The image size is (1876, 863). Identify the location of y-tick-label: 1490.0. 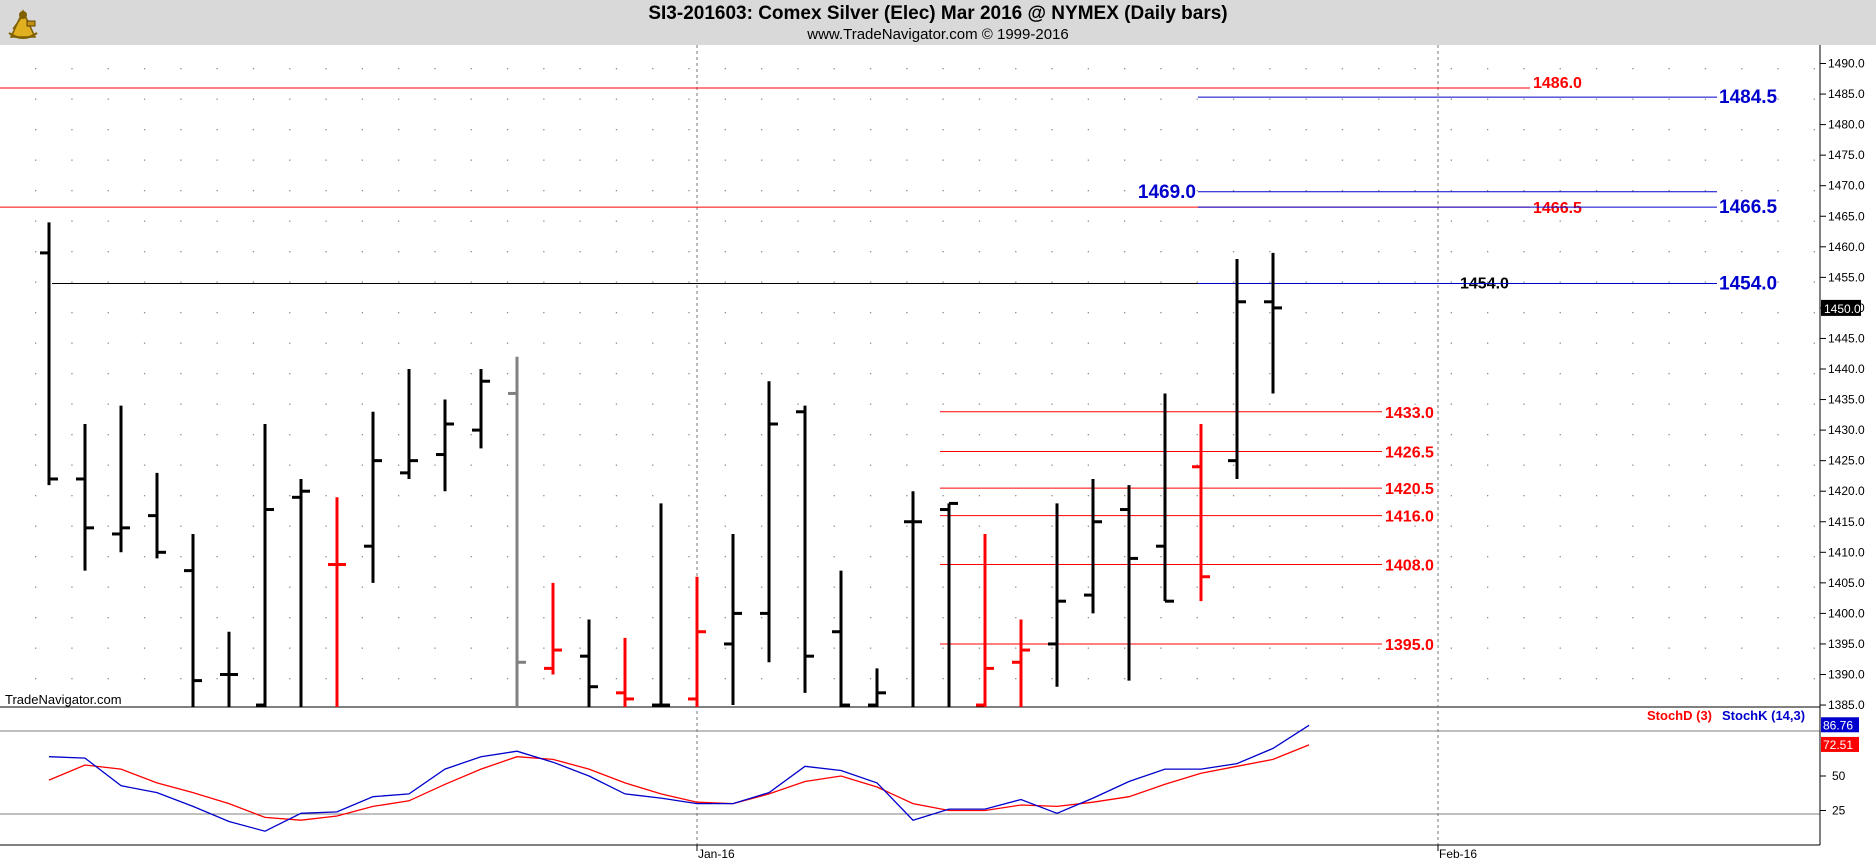
(1846, 64).